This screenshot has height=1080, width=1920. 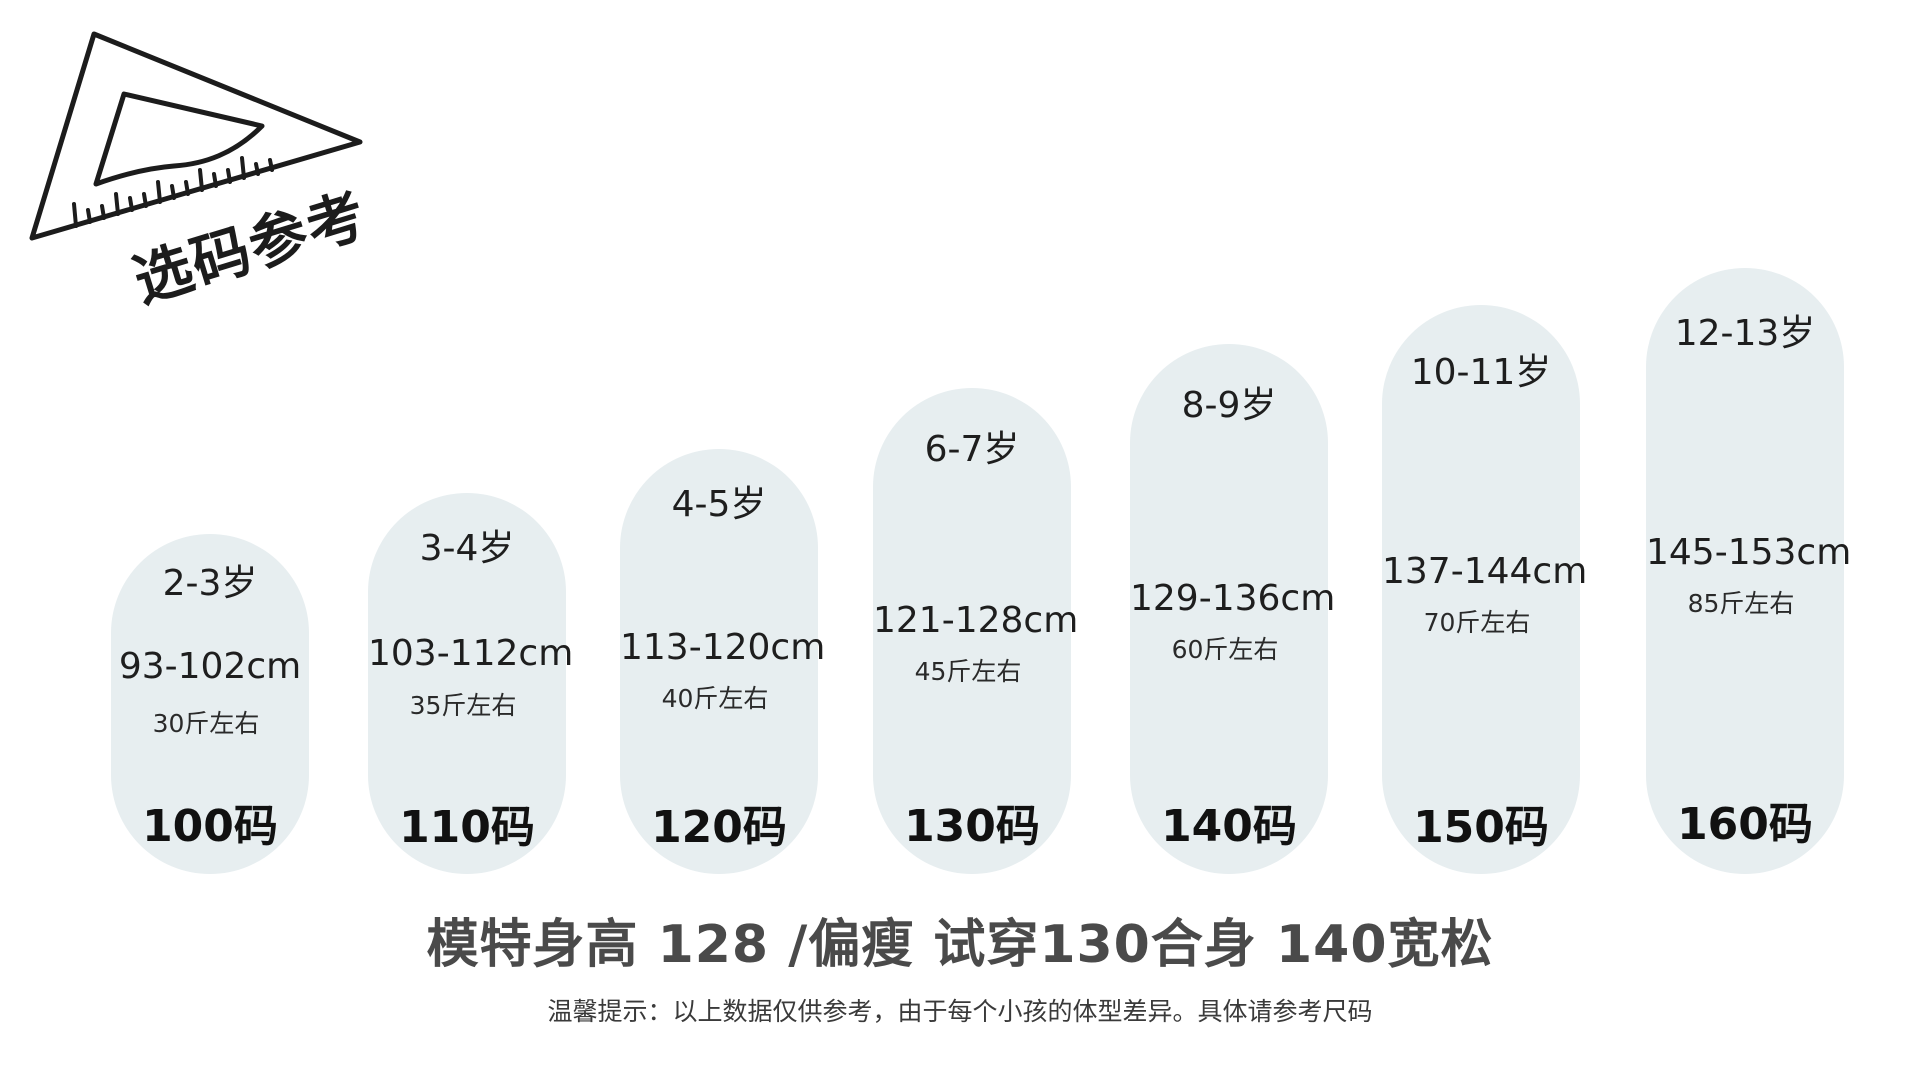 What do you see at coordinates (210, 704) in the screenshot?
I see `size-card: 2-3岁 93-102cm 30斤左右 100码` at bounding box center [210, 704].